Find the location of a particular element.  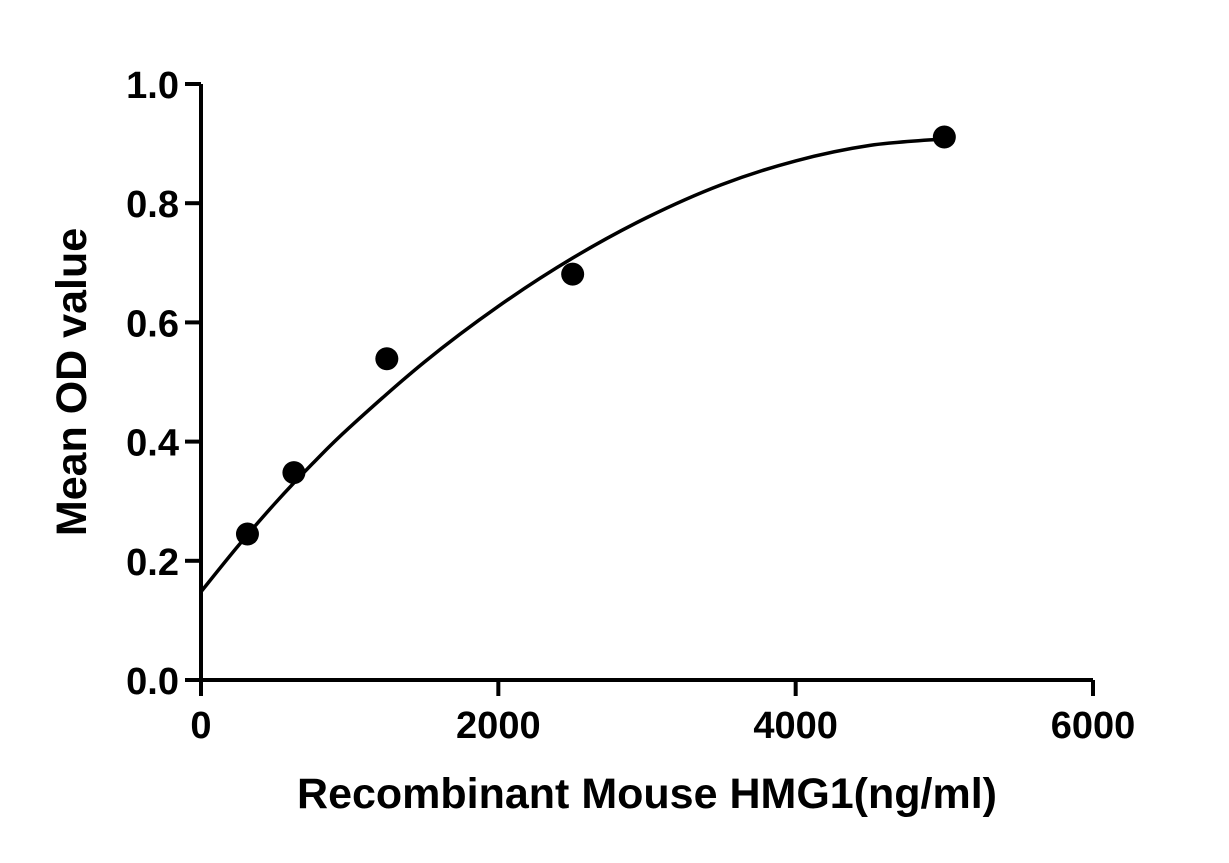

y-tick-label: 0.6 is located at coordinates (152, 324).